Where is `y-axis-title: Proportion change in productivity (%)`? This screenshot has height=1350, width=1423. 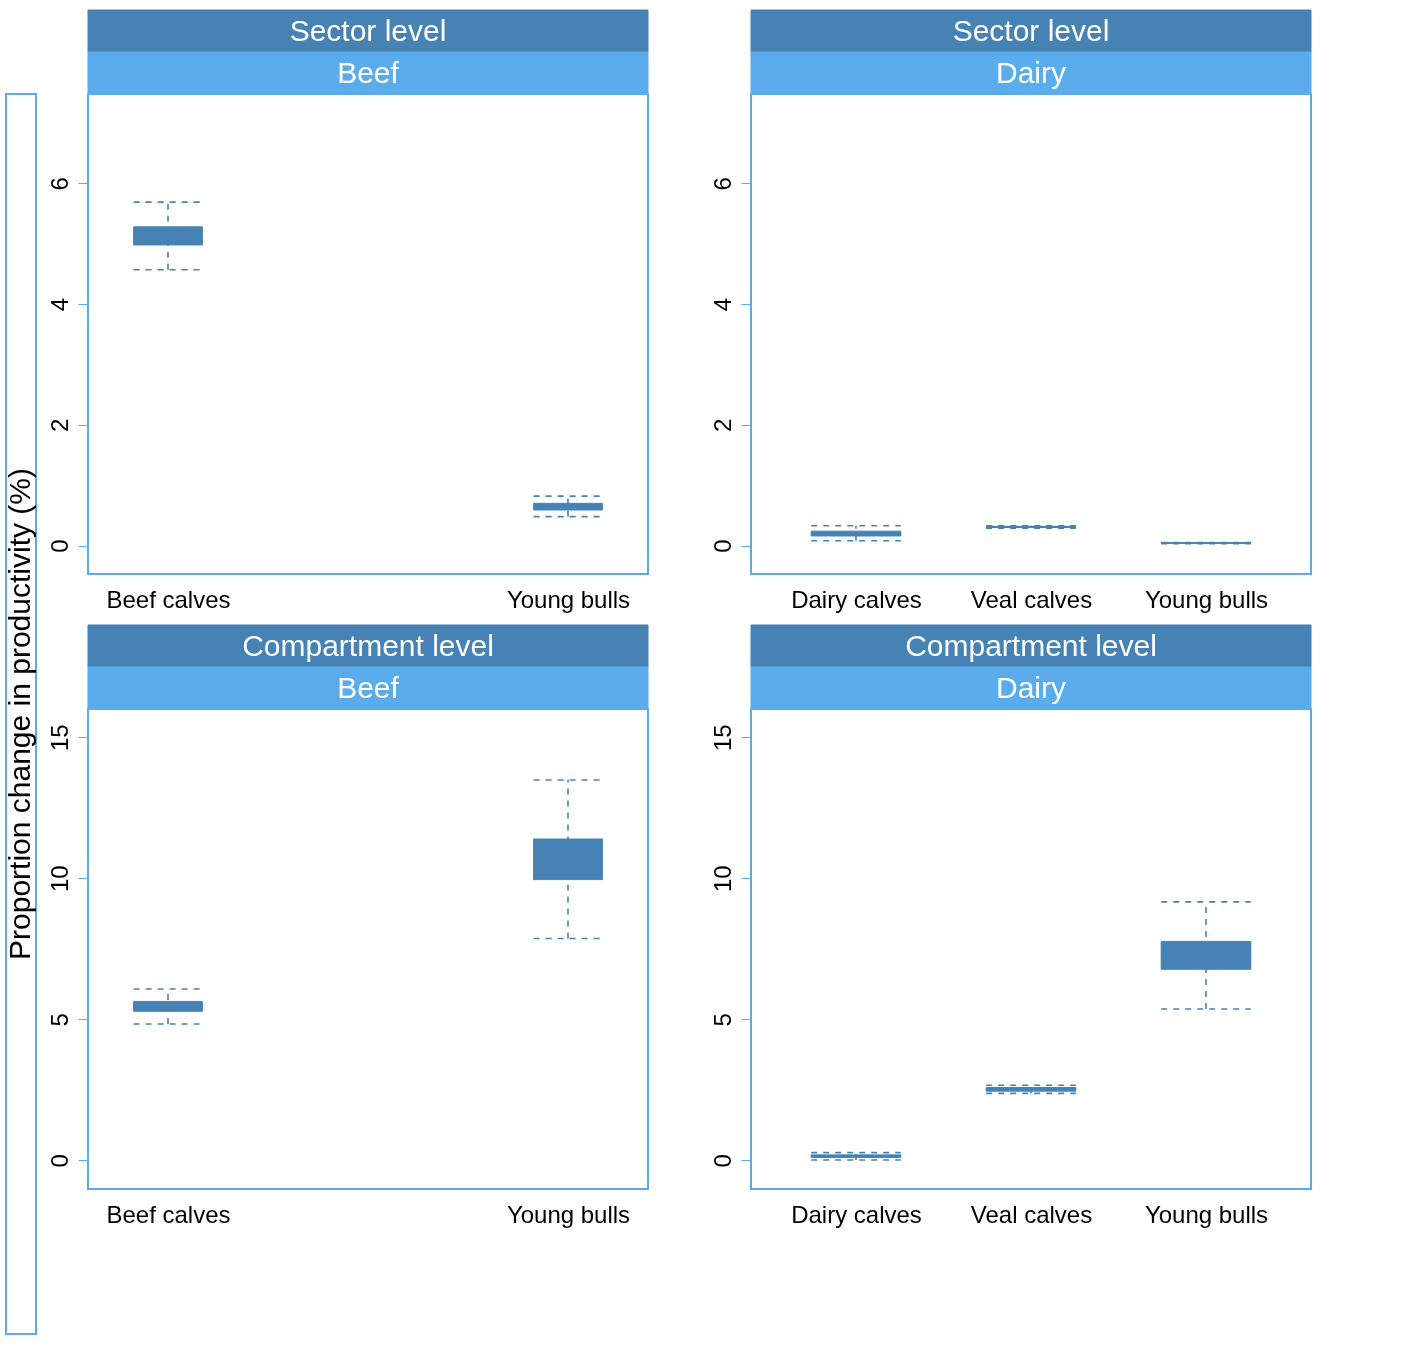
y-axis-title: Proportion change in productivity (%) is located at coordinates (19, 714).